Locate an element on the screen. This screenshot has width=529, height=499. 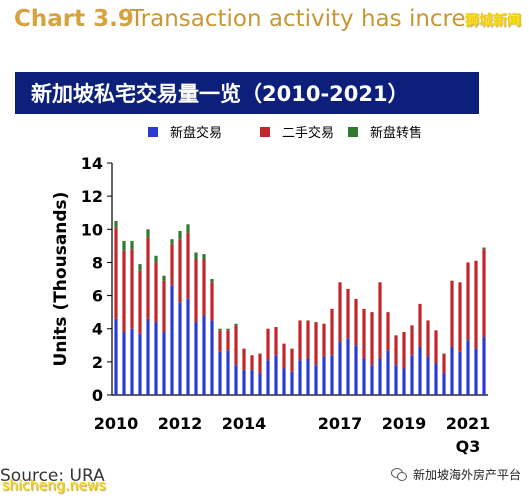
chart-title: 新加坡私宅交易量一览（2010-2021） is located at coordinates (247, 93).